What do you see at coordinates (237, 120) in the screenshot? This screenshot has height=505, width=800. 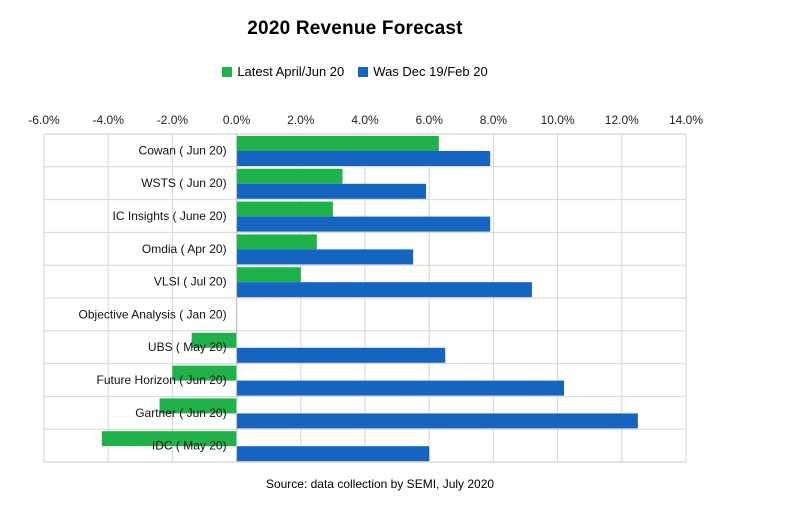 I see `x-tick-label: 0.0%` at bounding box center [237, 120].